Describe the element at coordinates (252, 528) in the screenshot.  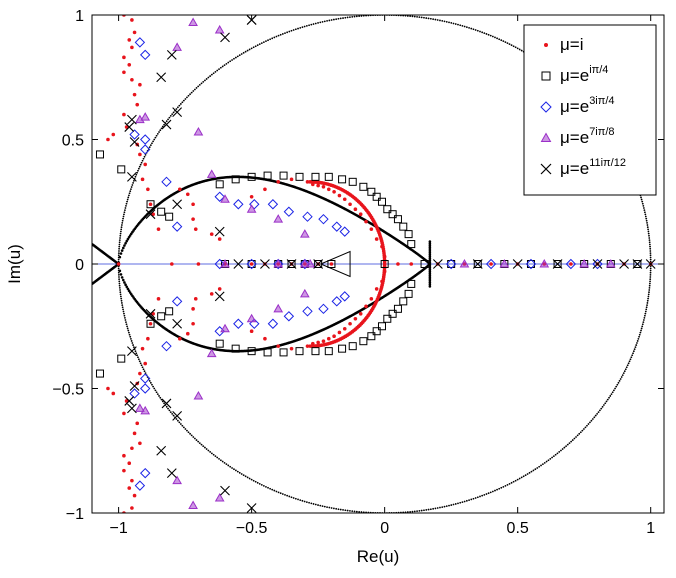
I see `x-tick-label: −0.5` at that location.